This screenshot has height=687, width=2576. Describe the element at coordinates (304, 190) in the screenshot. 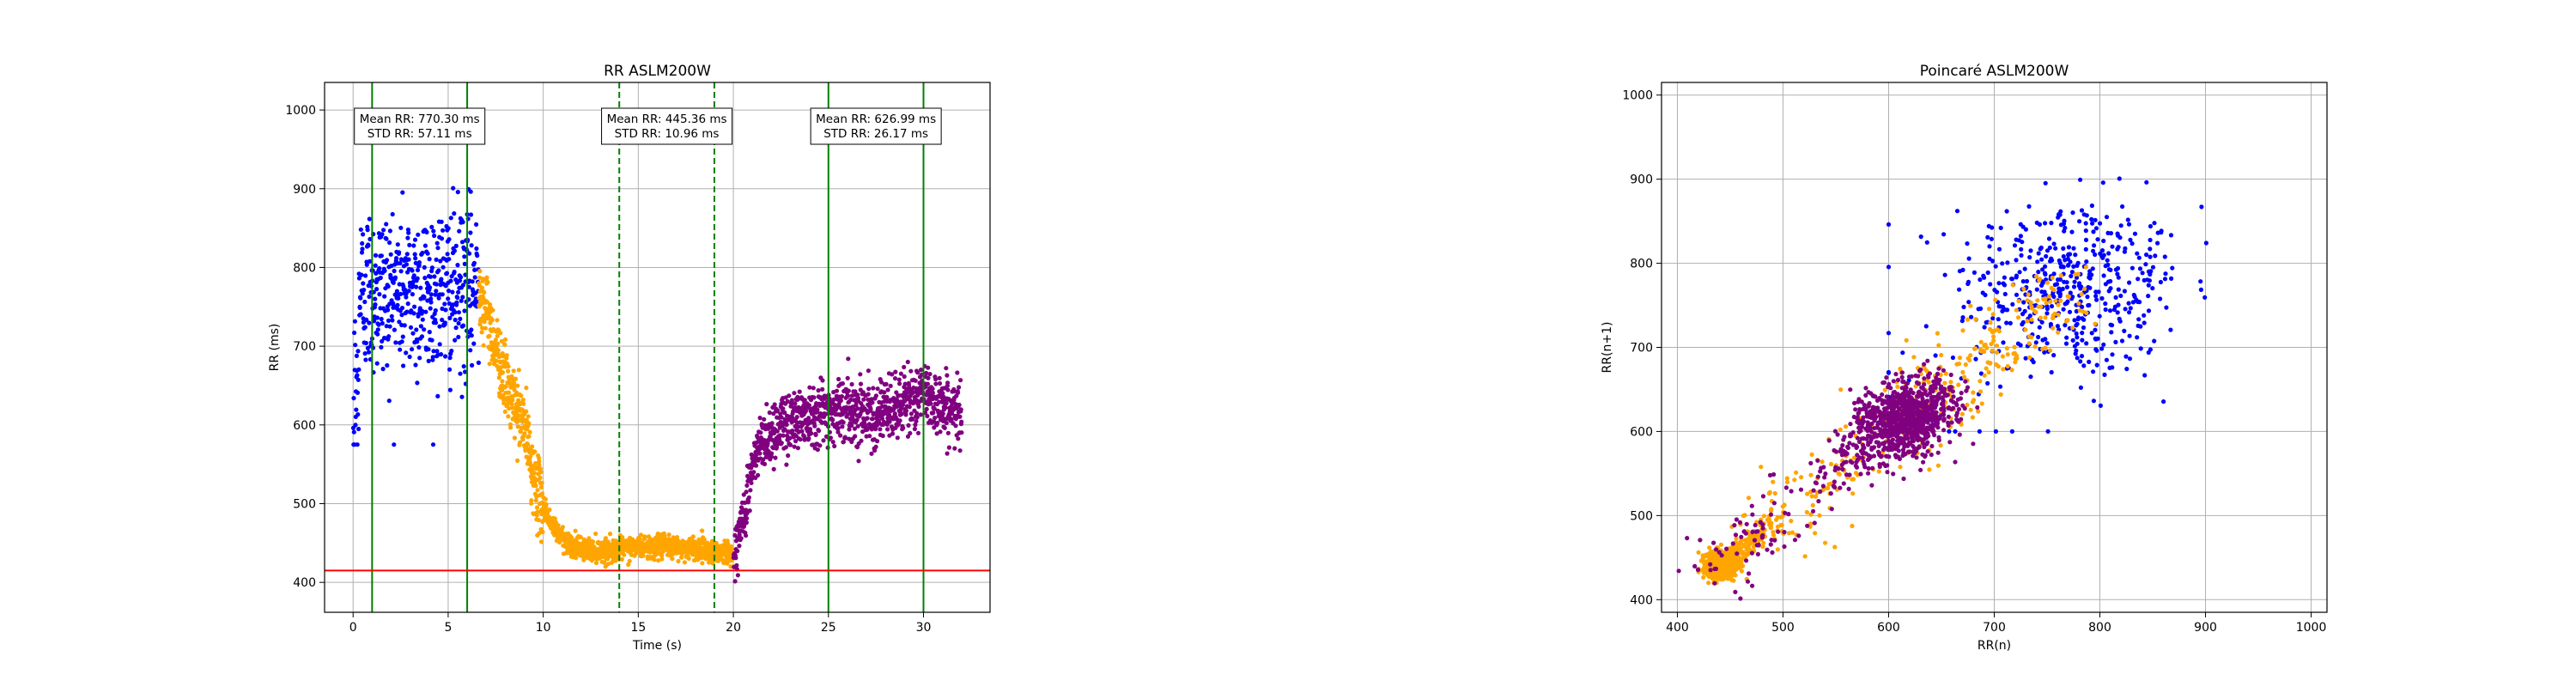

I see `rr-ytick-label-5: 900` at that location.